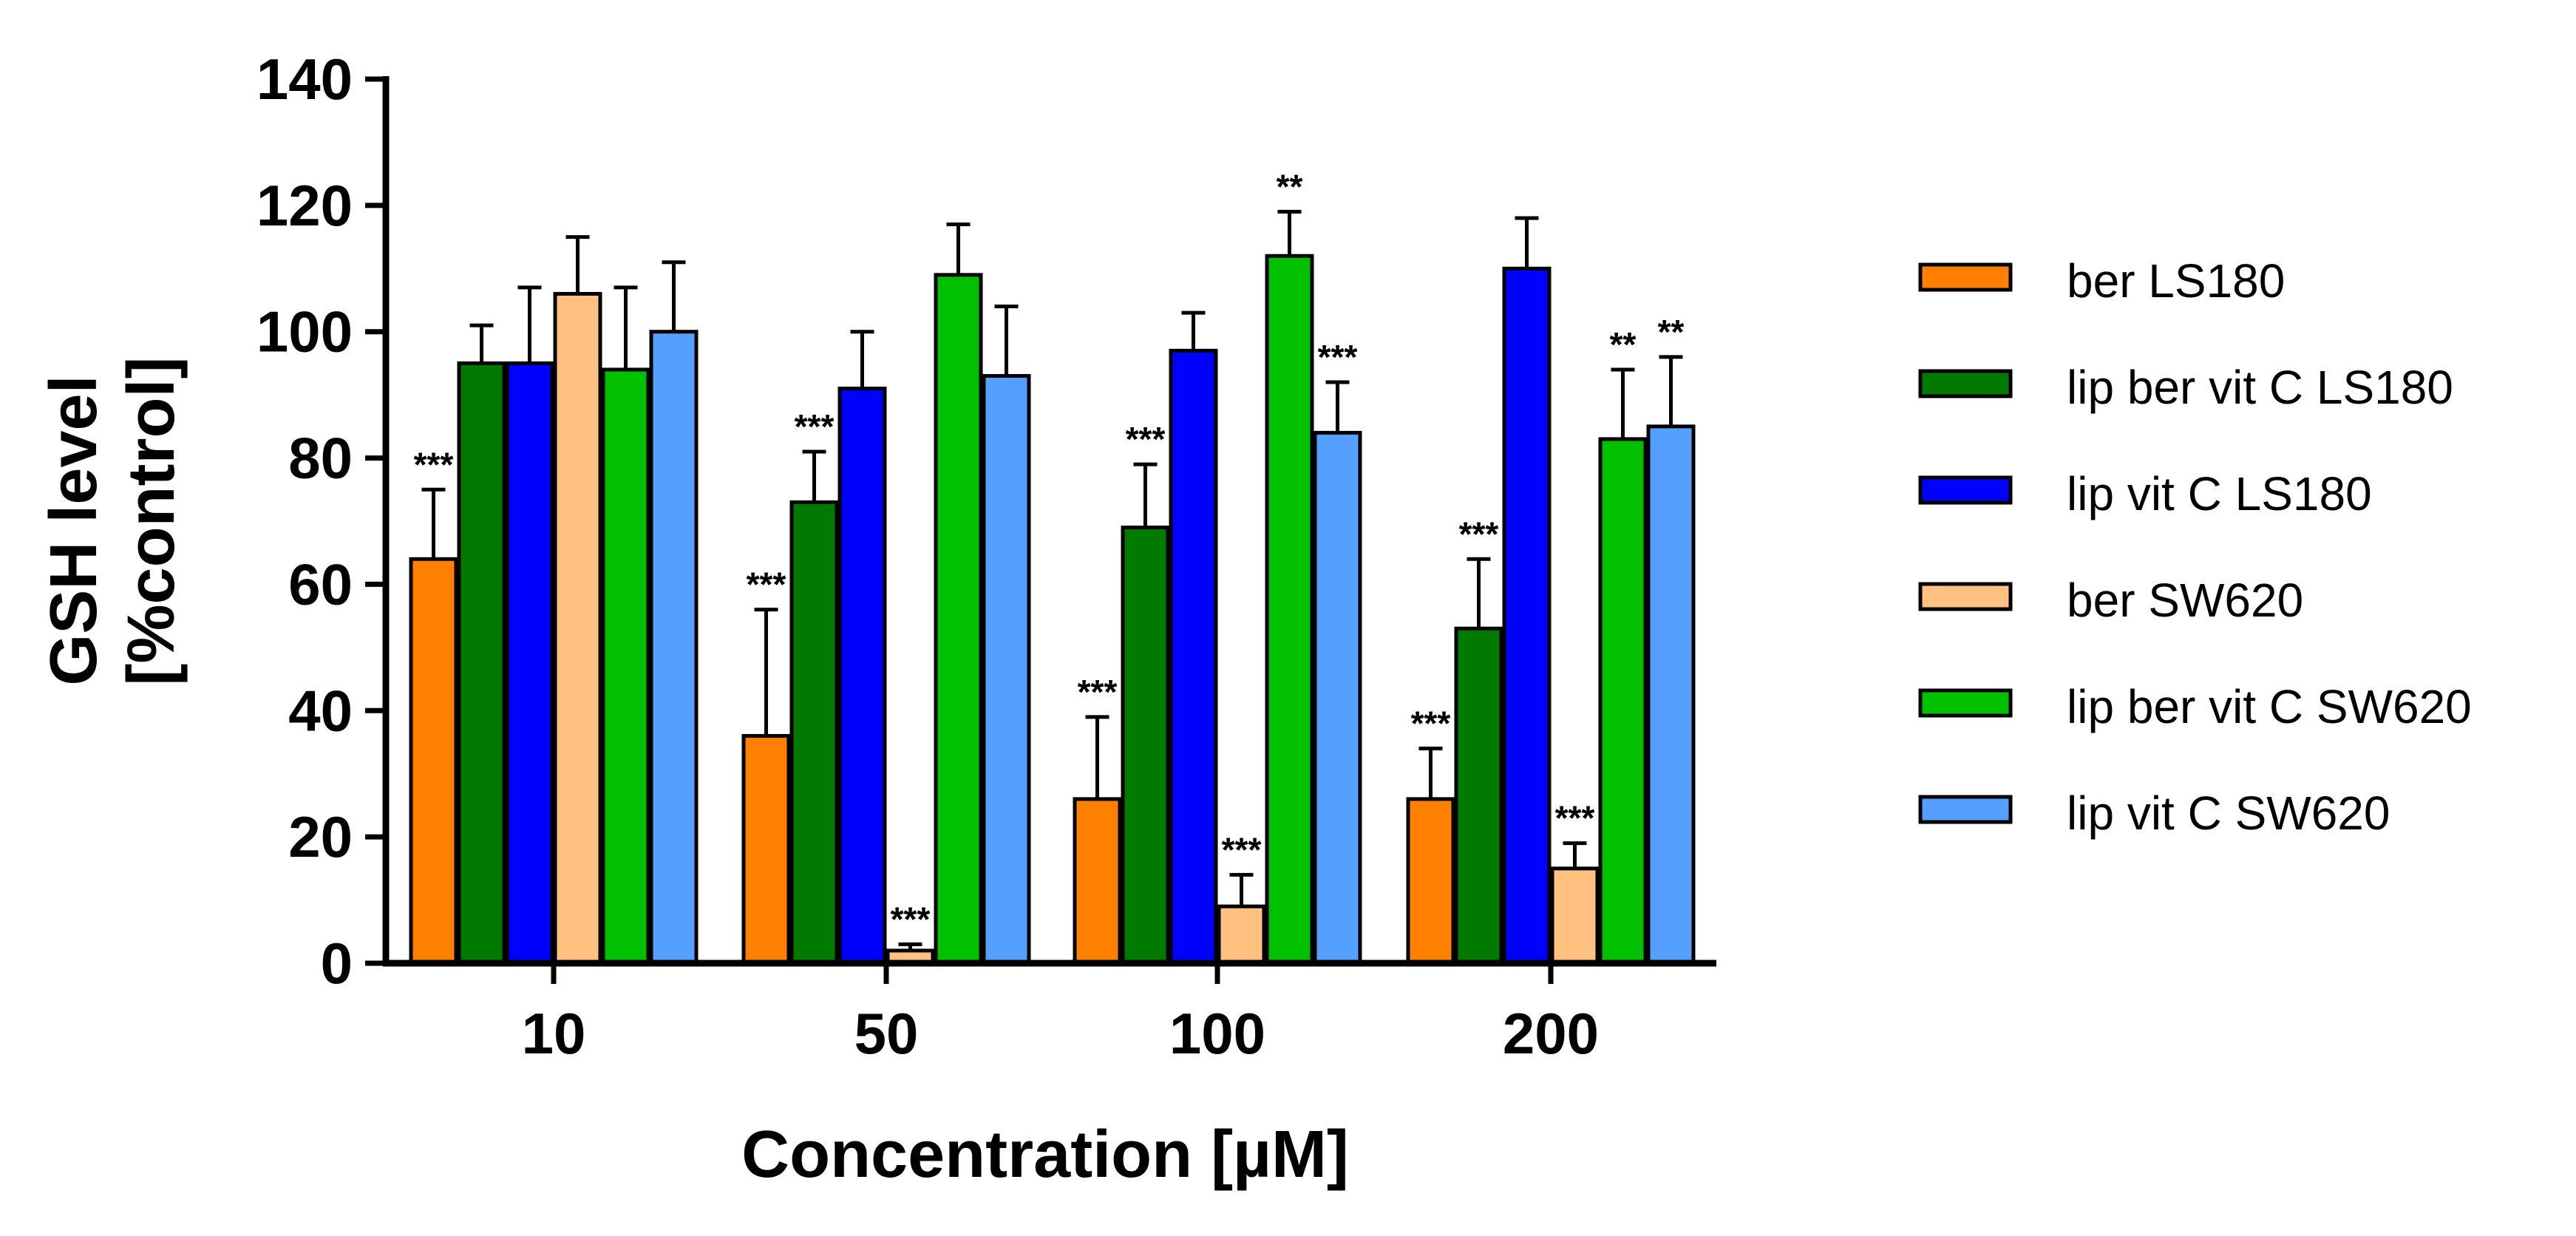  I want to click on y-tick-label: 20, so click(320, 836).